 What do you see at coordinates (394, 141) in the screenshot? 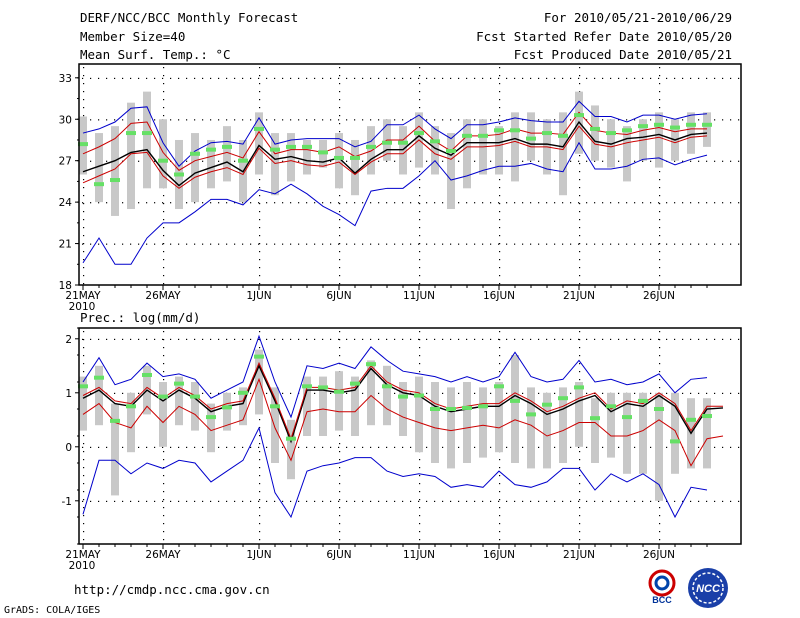
I see `series-upper` at bounding box center [394, 141].